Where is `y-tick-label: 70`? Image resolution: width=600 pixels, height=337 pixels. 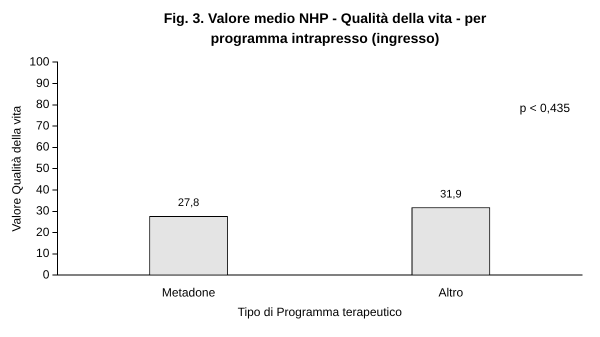
y-tick-label: 70 is located at coordinates (43, 125).